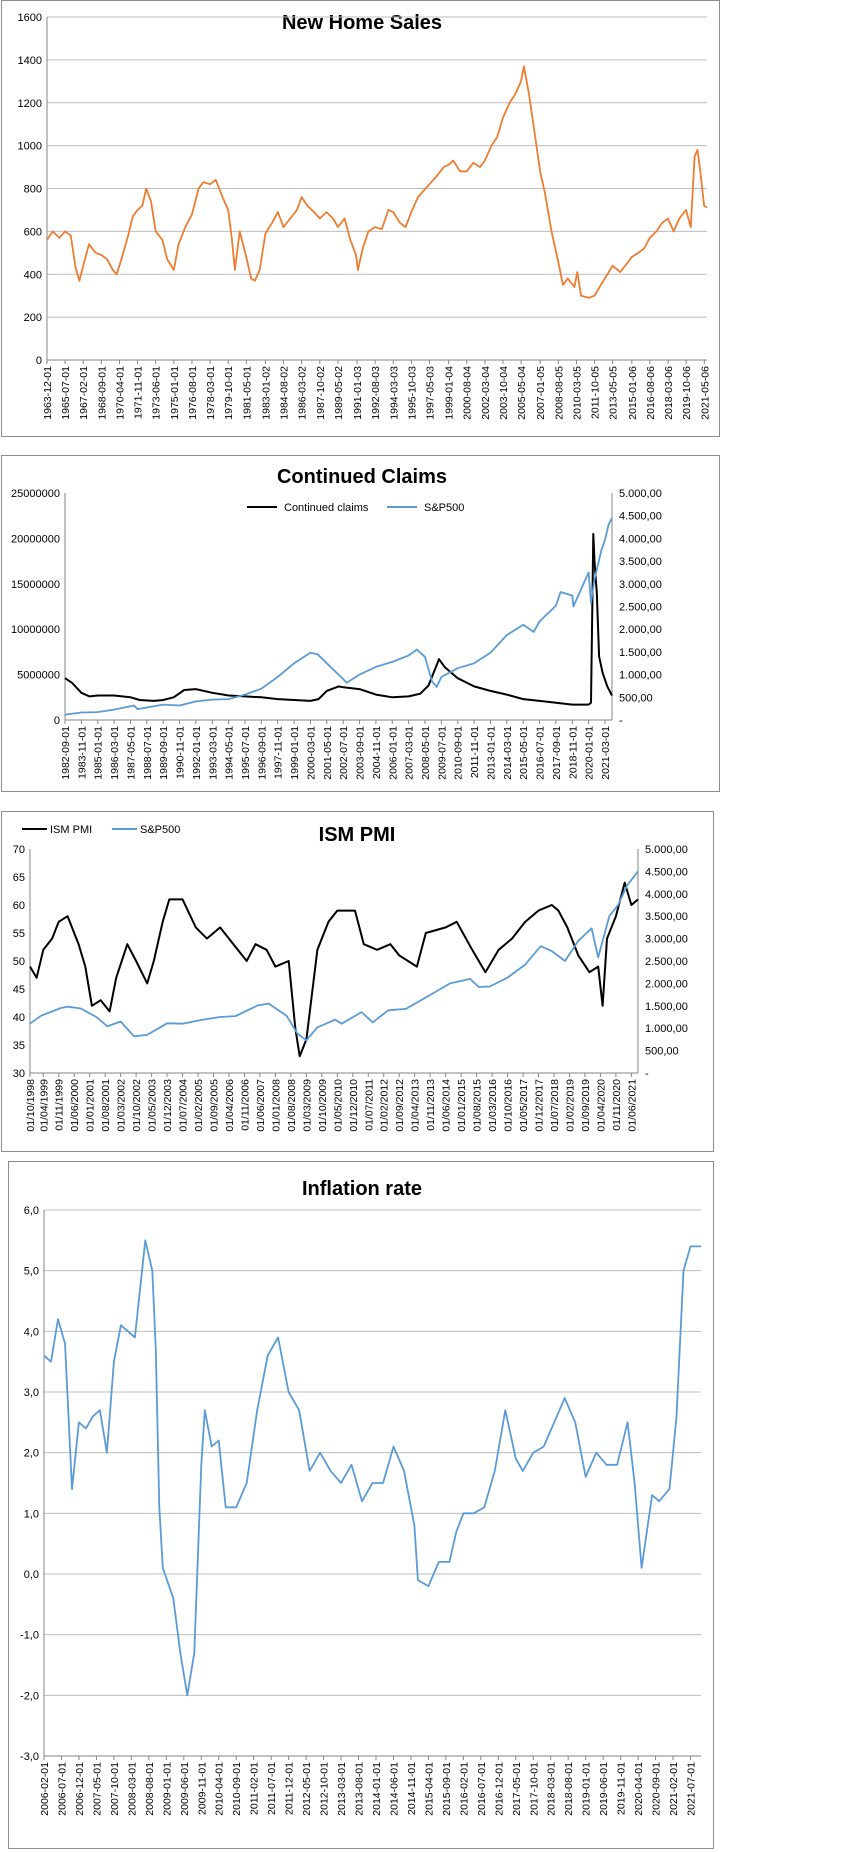  What do you see at coordinates (246, 753) in the screenshot?
I see `x-tick-label: 1995-07-01` at bounding box center [246, 753].